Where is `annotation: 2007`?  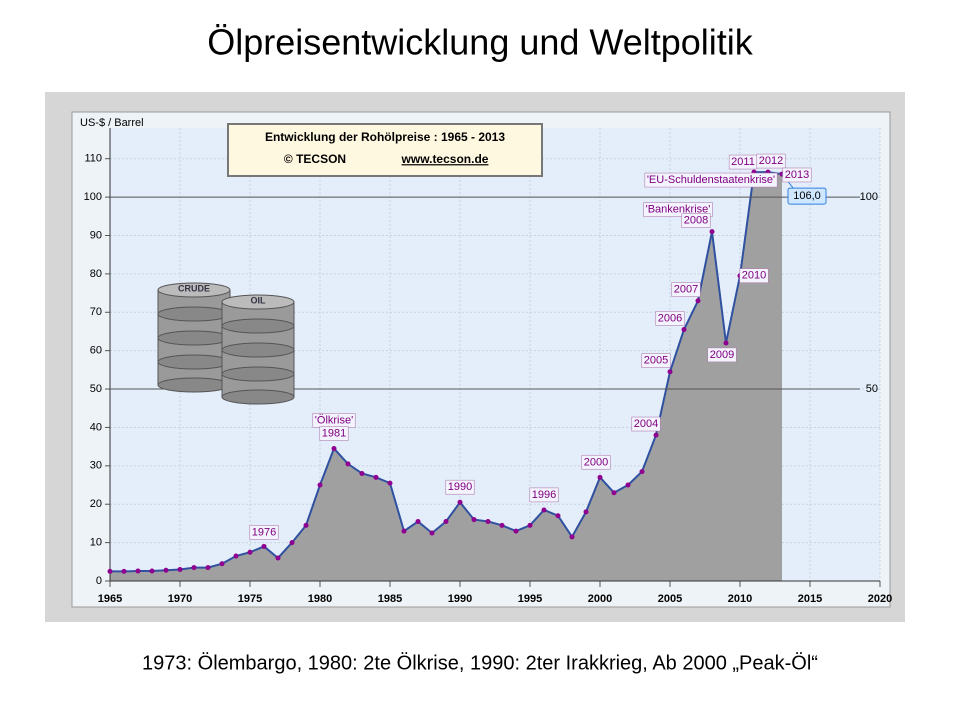
annotation: 2007 is located at coordinates (686, 290).